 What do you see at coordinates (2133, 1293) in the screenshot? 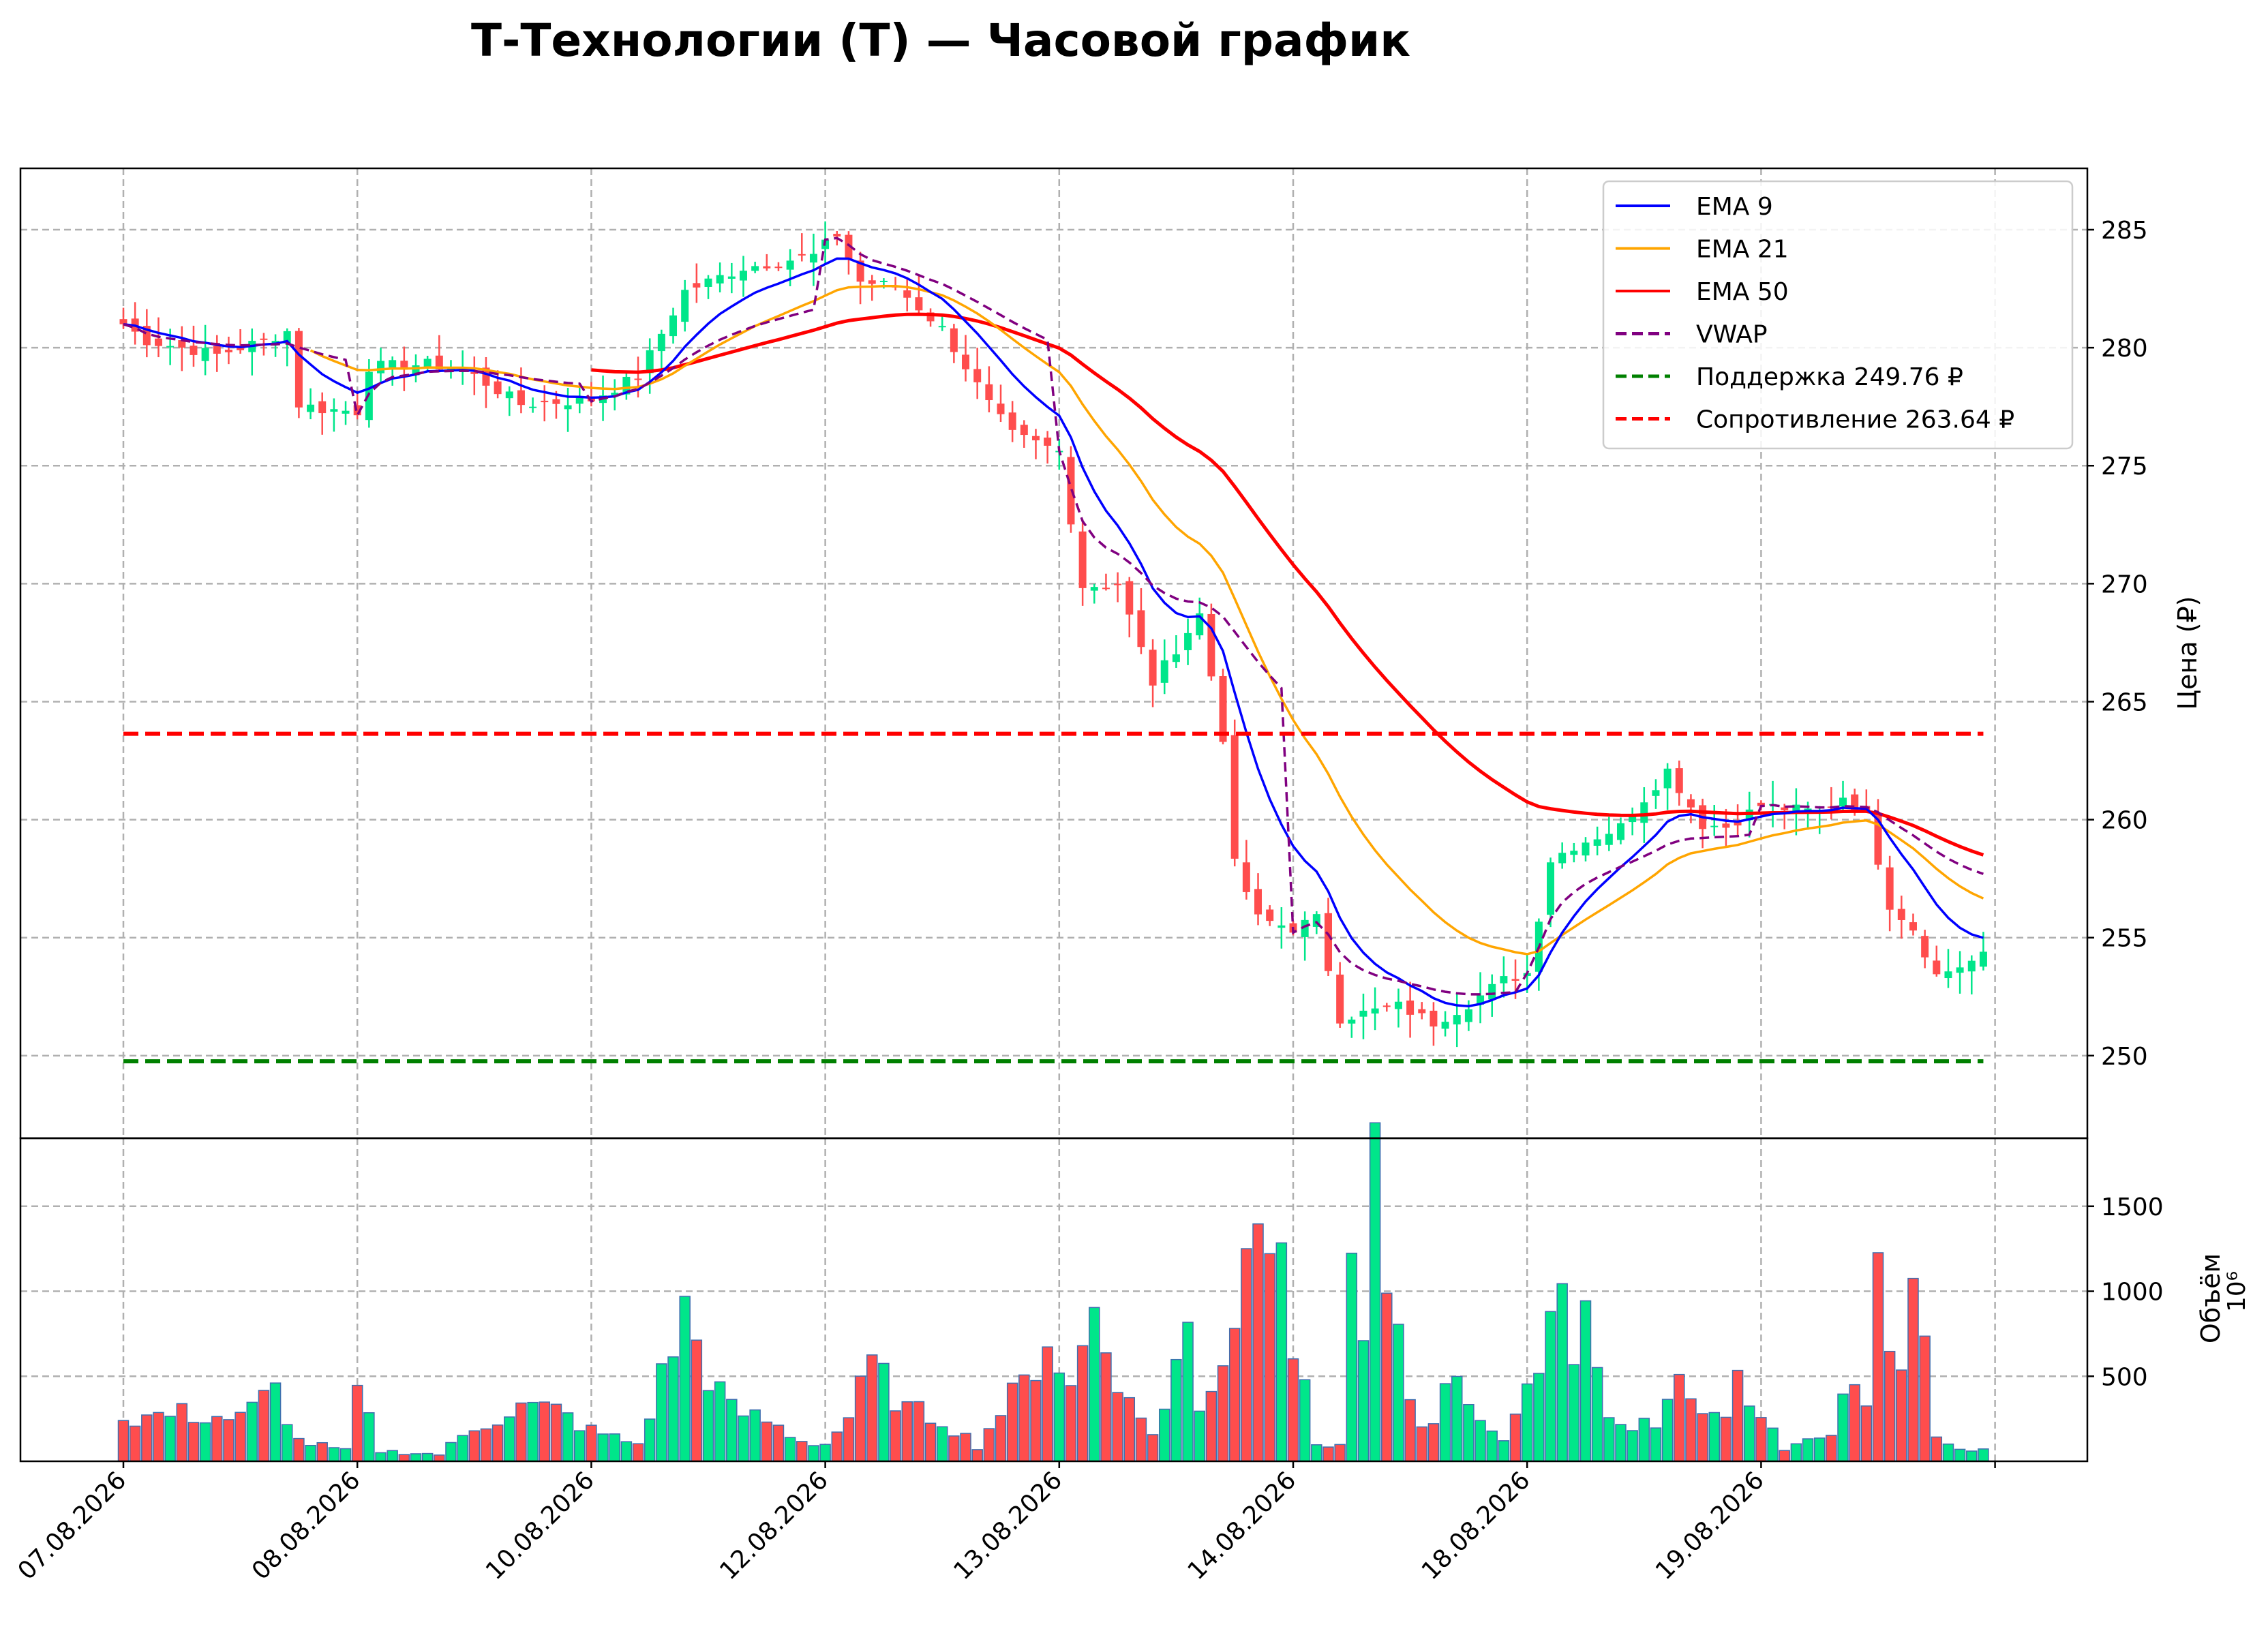
I see `volume-tick-label: 1000` at bounding box center [2133, 1293].